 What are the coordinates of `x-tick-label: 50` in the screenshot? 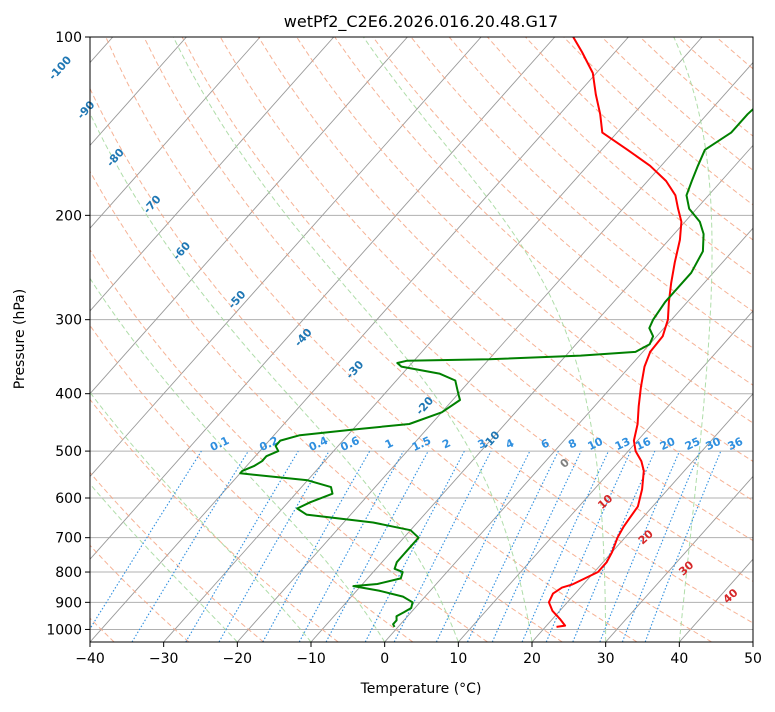 It's located at (753, 659).